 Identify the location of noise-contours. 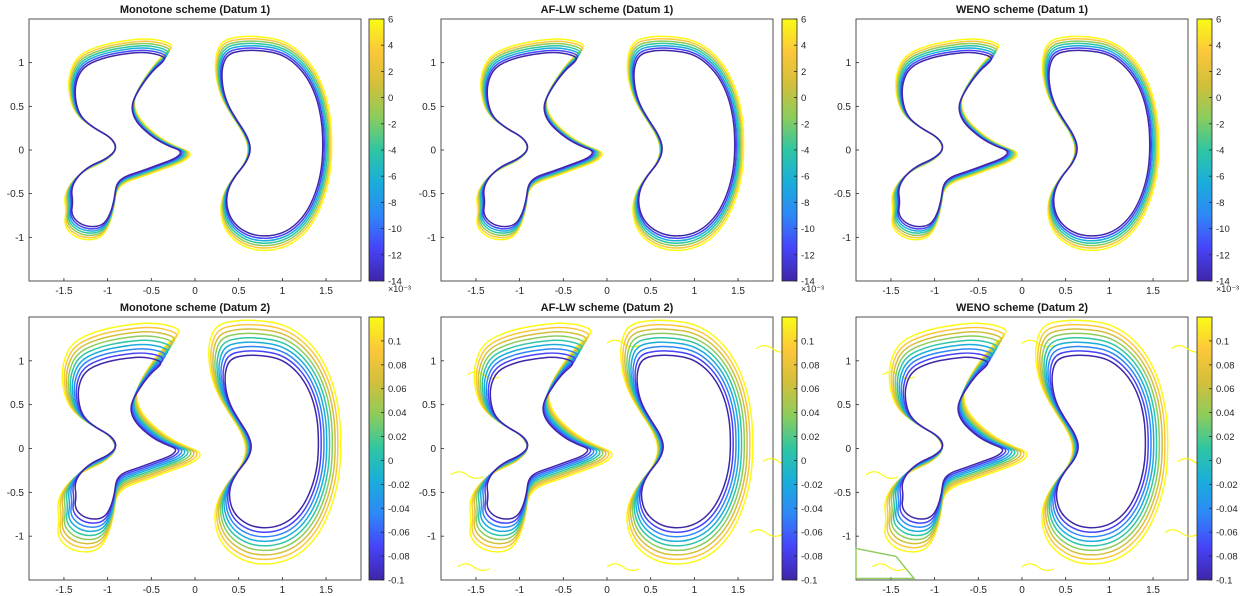
(1033, 459).